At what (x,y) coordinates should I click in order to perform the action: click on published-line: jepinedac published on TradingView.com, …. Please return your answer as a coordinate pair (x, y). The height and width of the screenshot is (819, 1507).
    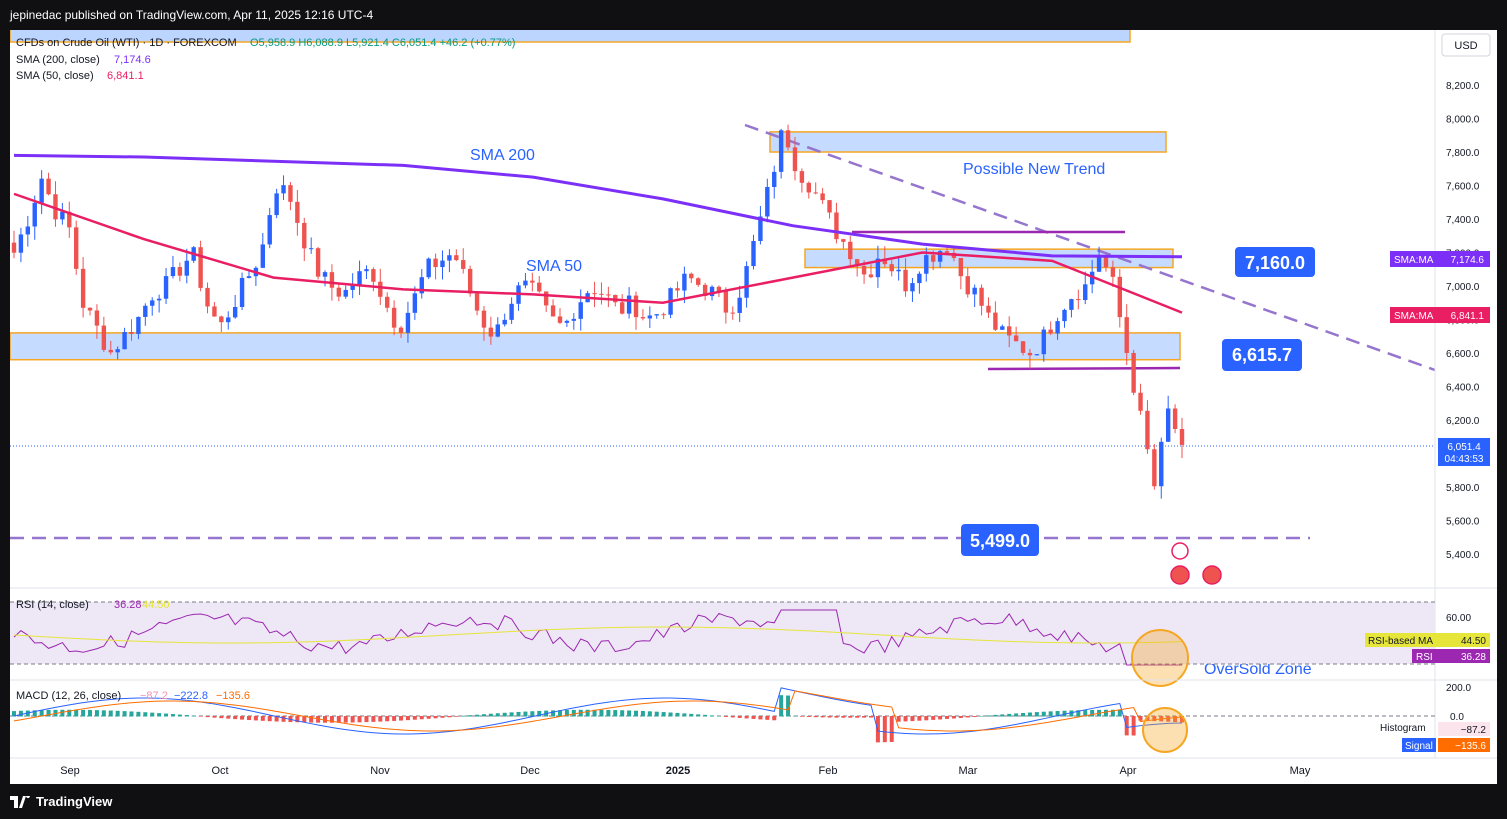
    Looking at the image, I should click on (192, 15).